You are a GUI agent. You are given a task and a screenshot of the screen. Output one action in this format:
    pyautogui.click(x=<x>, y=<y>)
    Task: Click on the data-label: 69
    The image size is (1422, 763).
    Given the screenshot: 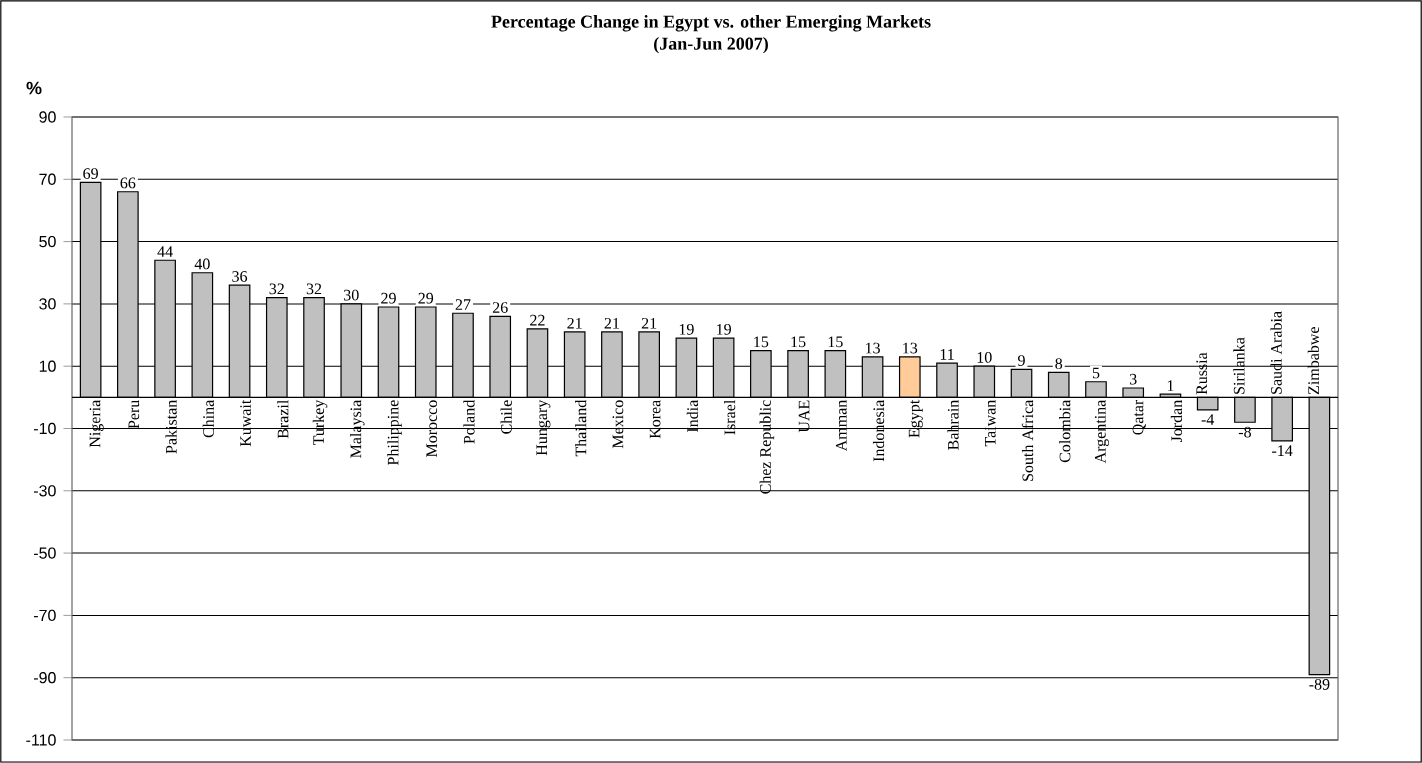 What is the action you would take?
    pyautogui.click(x=90, y=173)
    